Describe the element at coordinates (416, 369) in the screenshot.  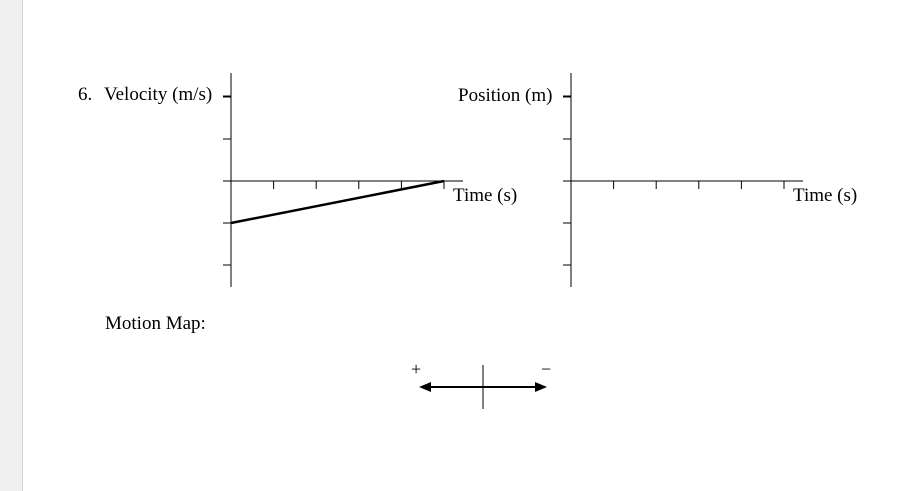
I see `motion-map-plus-sign: +` at that location.